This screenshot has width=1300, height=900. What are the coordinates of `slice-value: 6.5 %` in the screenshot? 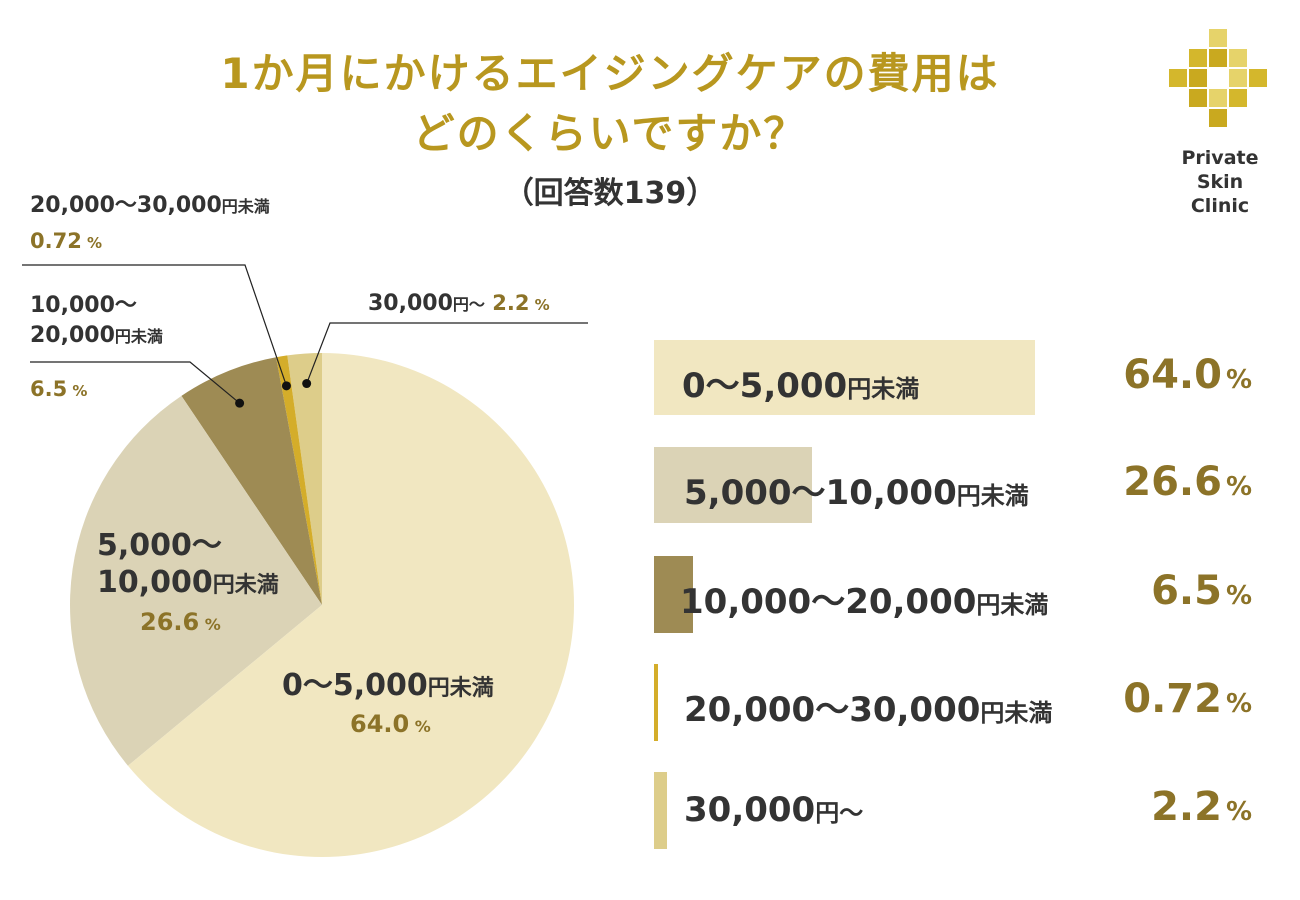 It's located at (58, 389).